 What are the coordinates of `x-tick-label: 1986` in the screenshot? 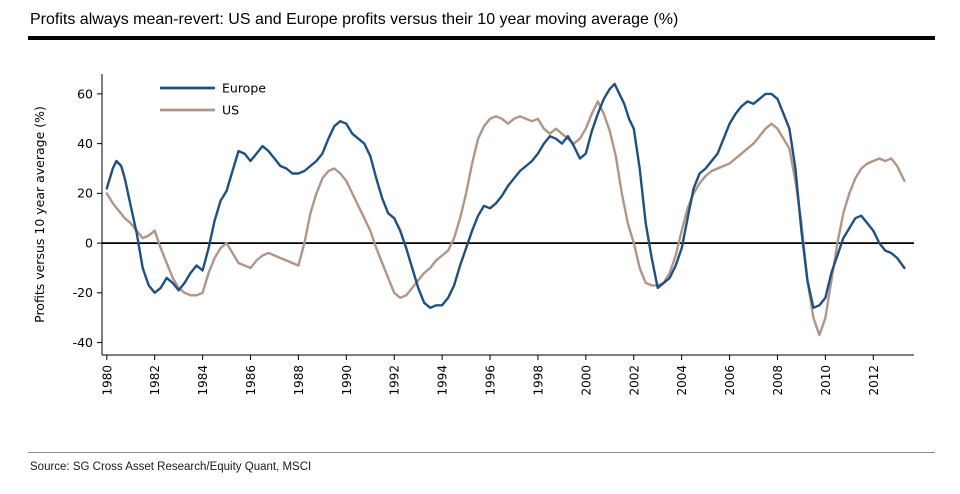 It's located at (251, 380).